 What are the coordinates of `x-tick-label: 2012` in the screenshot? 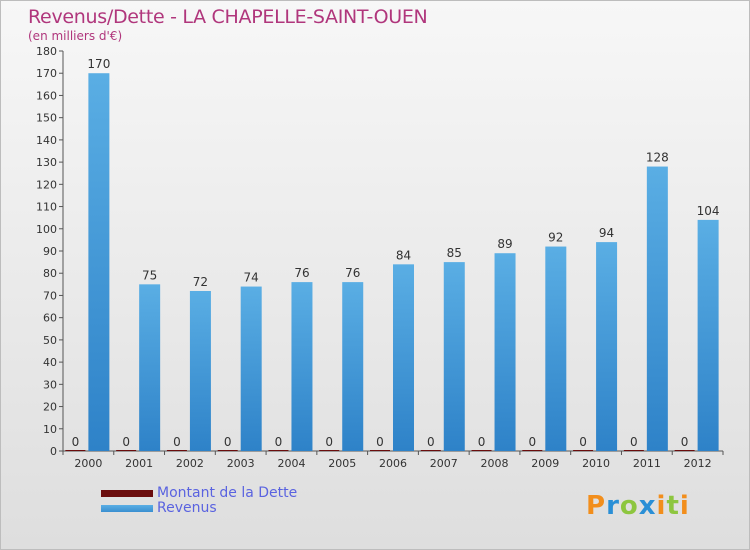 It's located at (698, 463).